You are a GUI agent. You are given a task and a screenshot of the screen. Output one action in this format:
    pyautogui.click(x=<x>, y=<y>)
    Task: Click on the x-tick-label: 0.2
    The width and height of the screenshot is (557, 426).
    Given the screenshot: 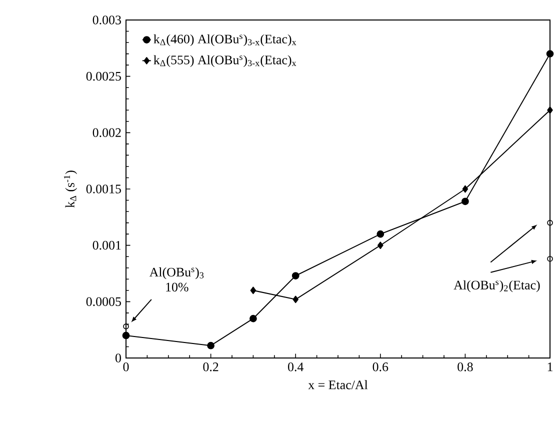 What is the action you would take?
    pyautogui.click(x=210, y=367)
    